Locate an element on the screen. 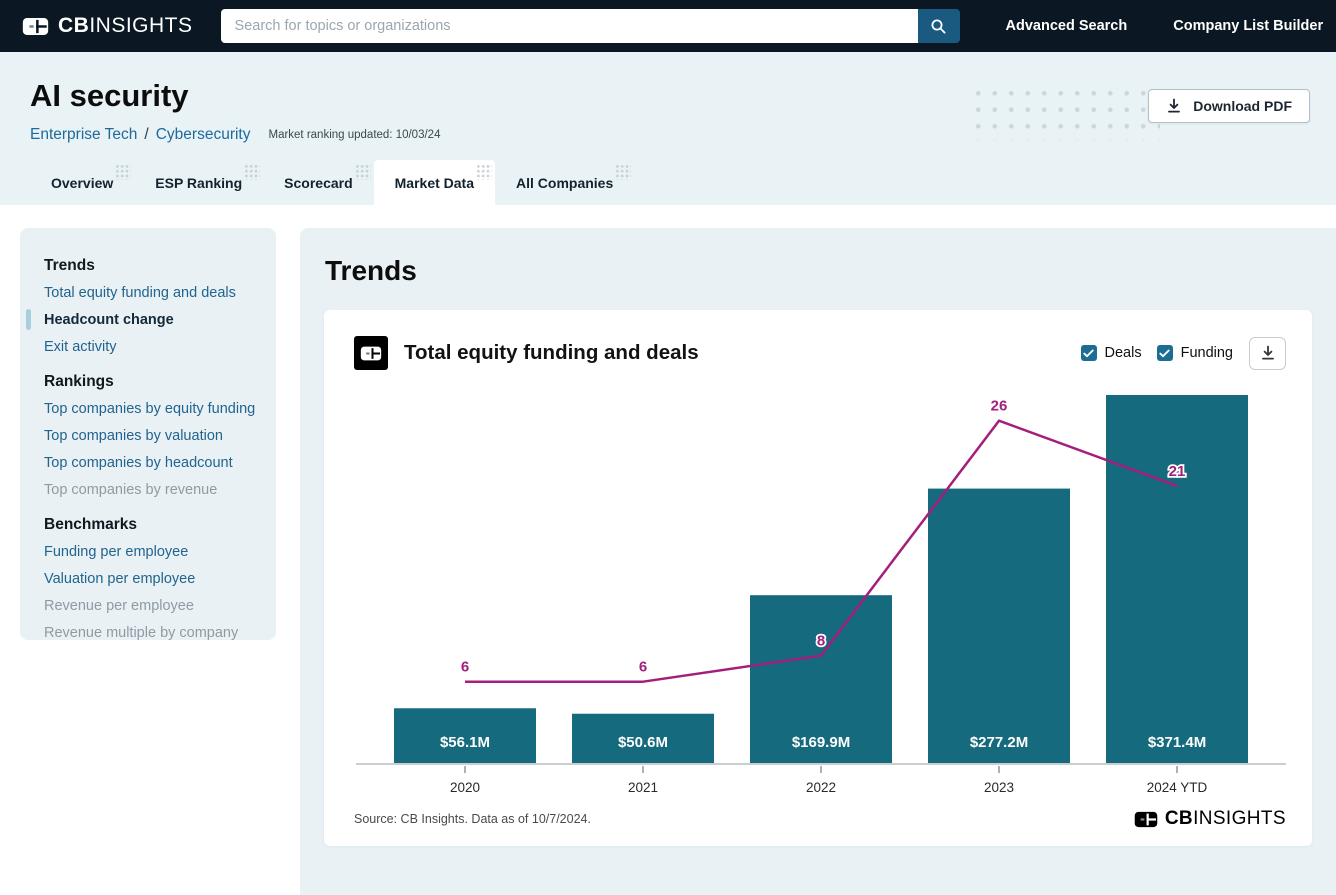 The image size is (1336, 895). sidebar-item-top-companies-by-equity-funding: Top companies by equity funding is located at coordinates (150, 408).